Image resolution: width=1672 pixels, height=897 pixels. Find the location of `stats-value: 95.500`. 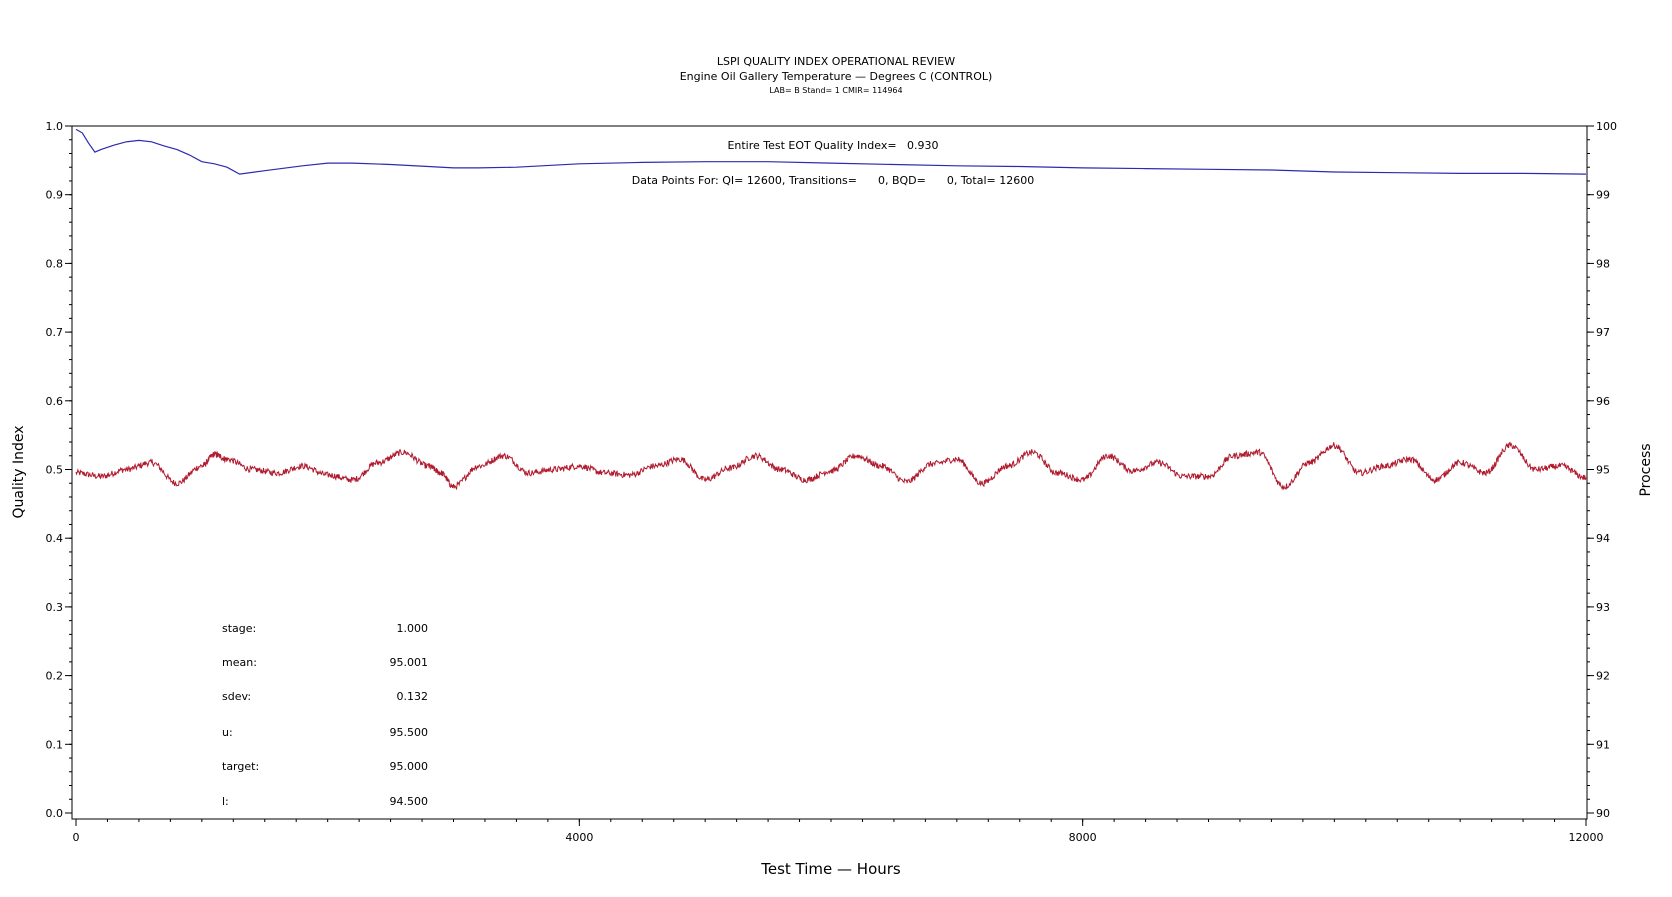

stats-value: 95.500 is located at coordinates (409, 732).